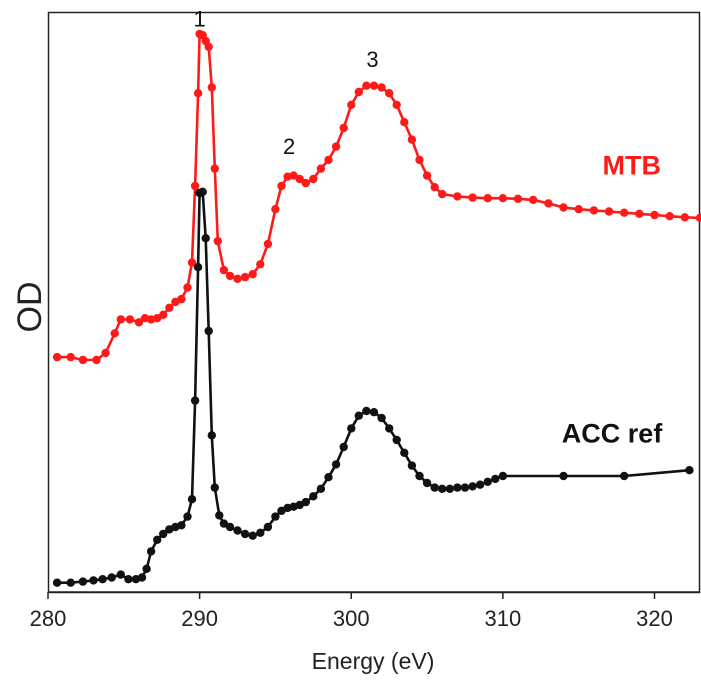 This screenshot has width=701, height=688. What do you see at coordinates (503, 618) in the screenshot?
I see `x-tick-label: 310` at bounding box center [503, 618].